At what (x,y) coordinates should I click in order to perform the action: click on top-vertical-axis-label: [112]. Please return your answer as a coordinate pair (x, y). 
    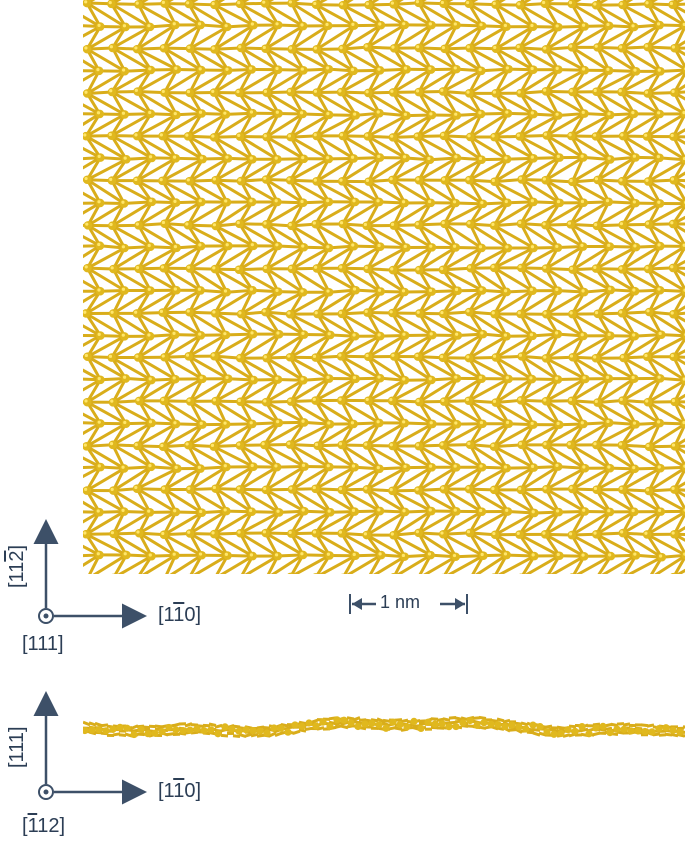
    Looking at the image, I should click on (17, 566).